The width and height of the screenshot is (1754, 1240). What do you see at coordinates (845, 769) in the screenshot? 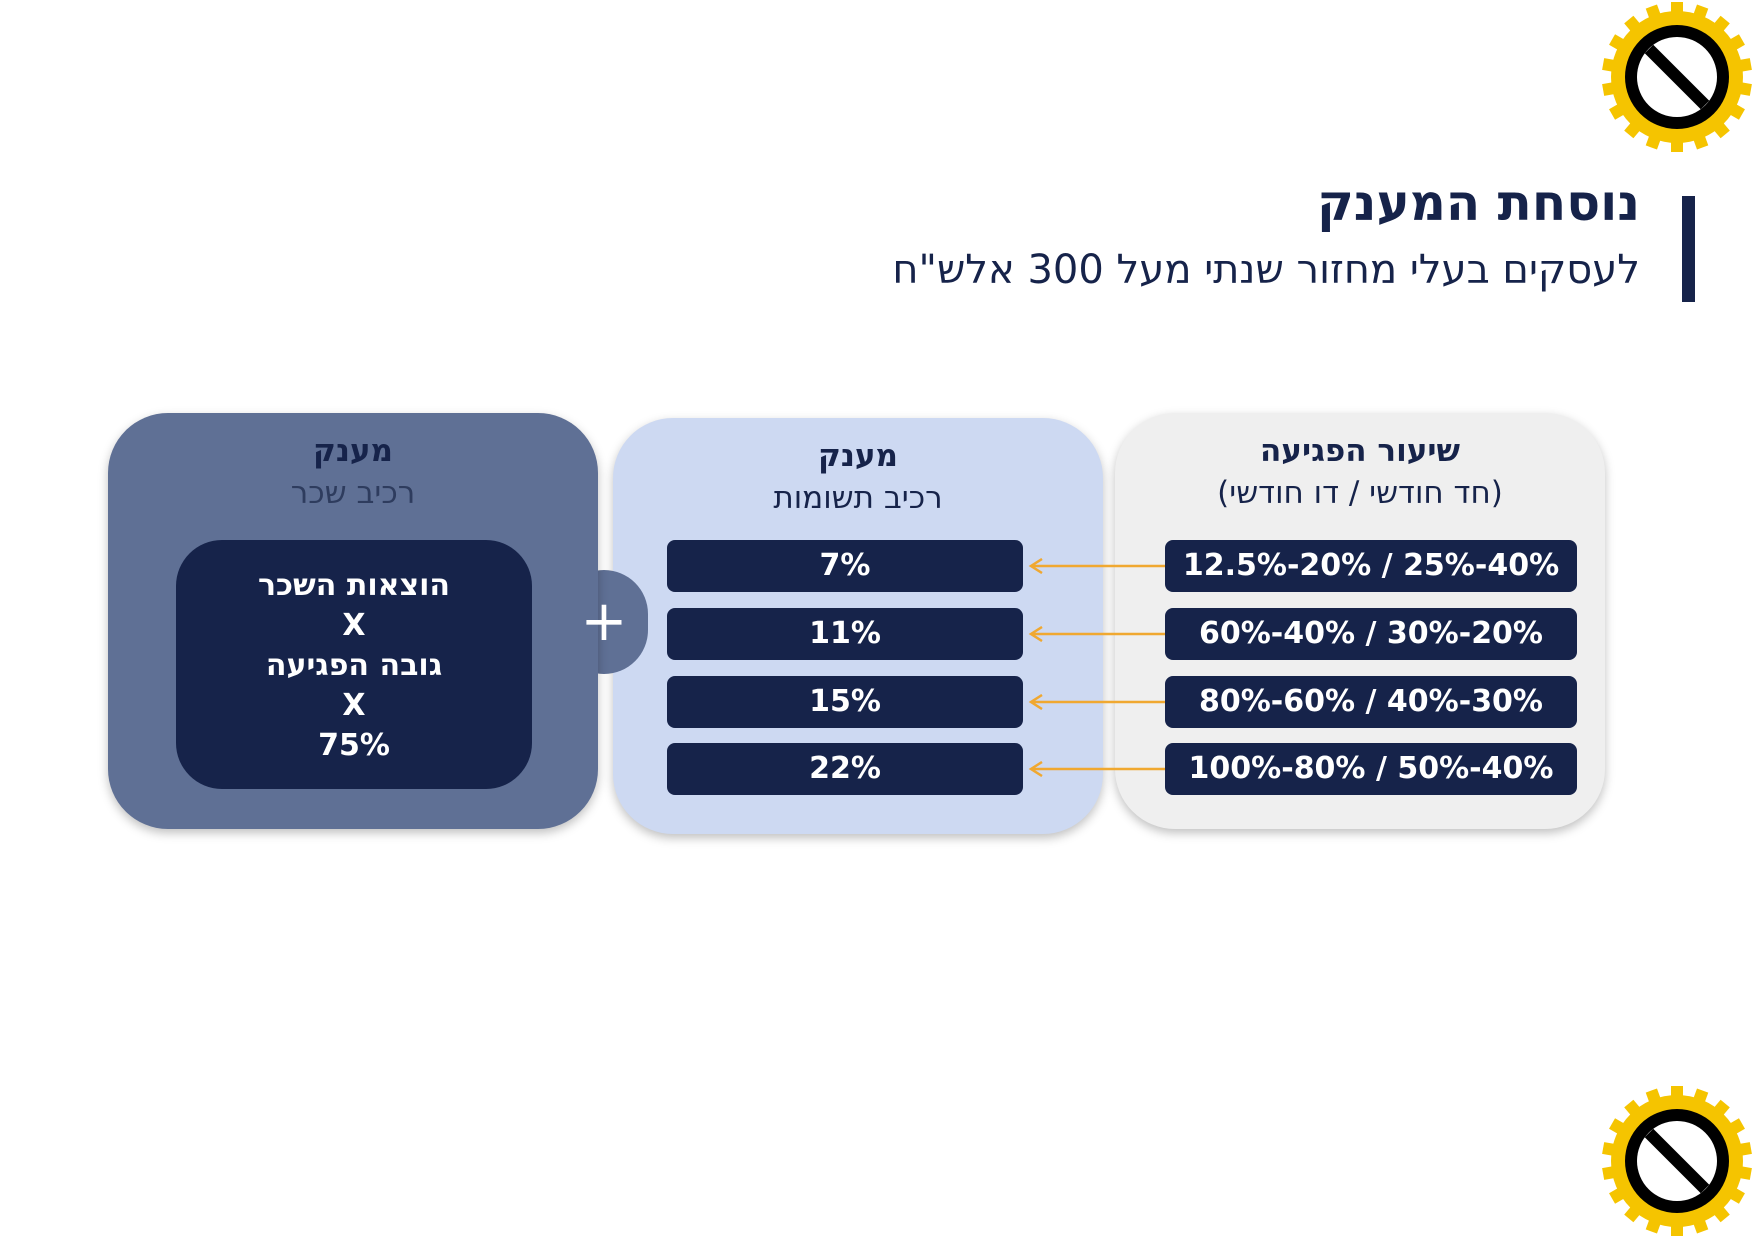
I see `rate-row-4: 22%` at bounding box center [845, 769].